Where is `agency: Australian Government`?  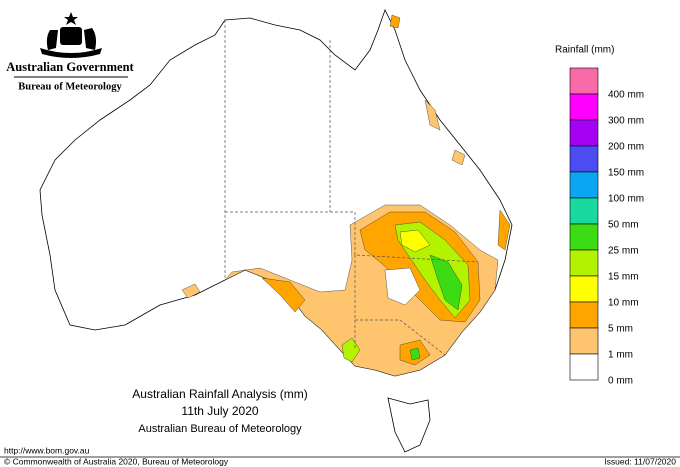 agency: Australian Government is located at coordinates (70, 67).